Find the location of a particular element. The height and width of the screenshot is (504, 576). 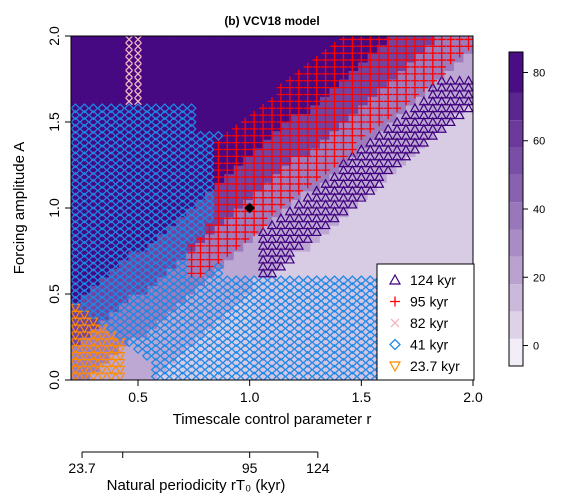

legend-label: 124 kyr is located at coordinates (433, 280).